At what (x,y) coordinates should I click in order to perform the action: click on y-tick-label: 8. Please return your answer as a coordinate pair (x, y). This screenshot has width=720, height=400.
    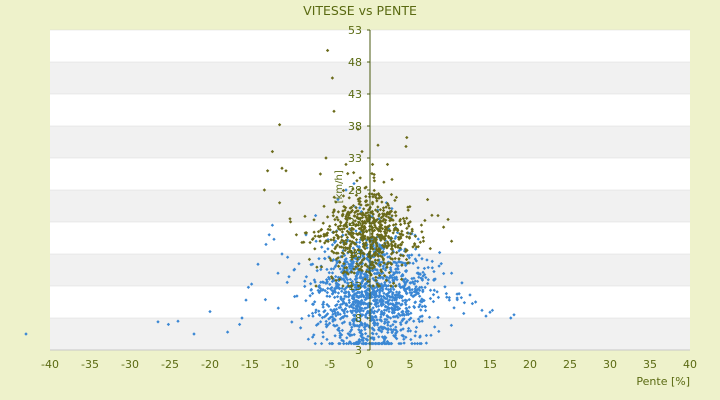
    Looking at the image, I should click on (358, 318).